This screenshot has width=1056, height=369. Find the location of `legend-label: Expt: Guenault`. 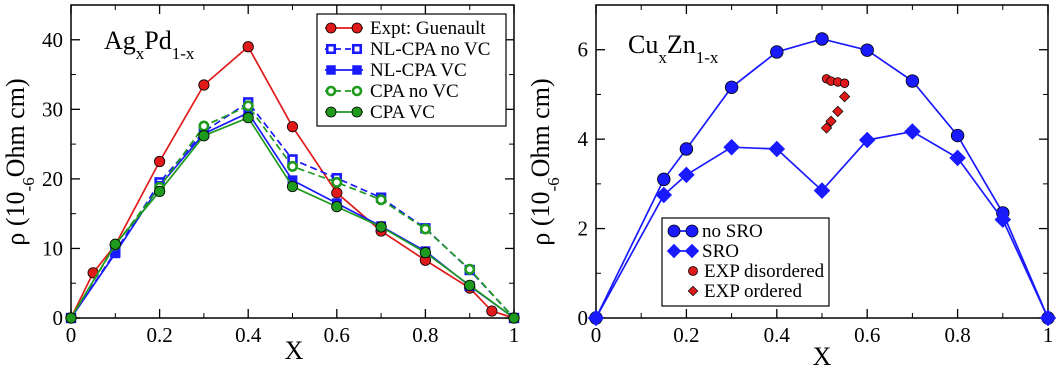

legend-label: Expt: Guenault is located at coordinates (428, 28).